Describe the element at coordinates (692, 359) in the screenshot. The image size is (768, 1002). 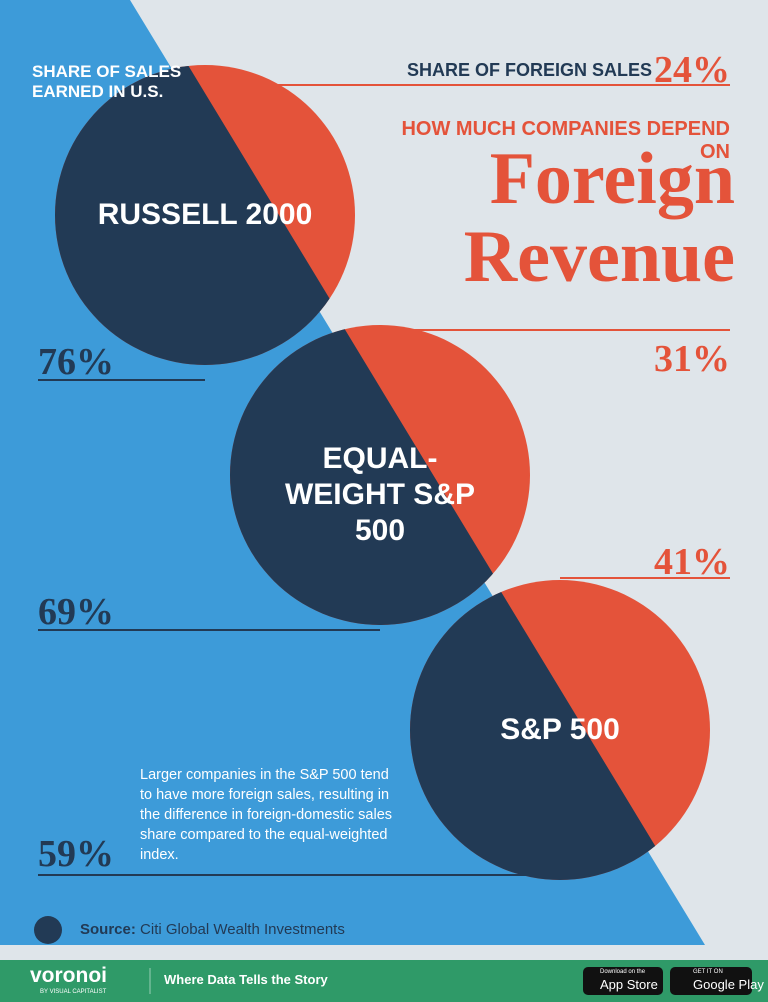
I see `foreign-value-label: 31%` at that location.